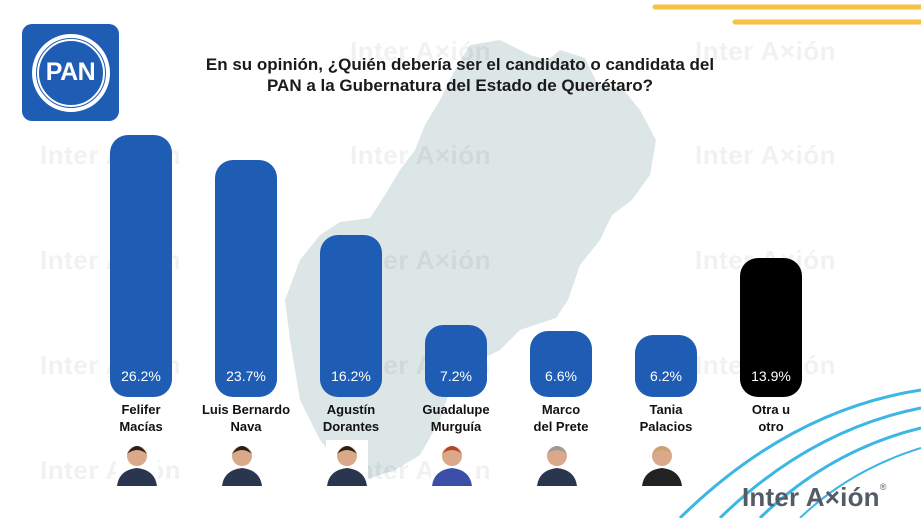  What do you see at coordinates (456, 376) in the screenshot?
I see `bar-value-label: 7.2%` at bounding box center [456, 376].